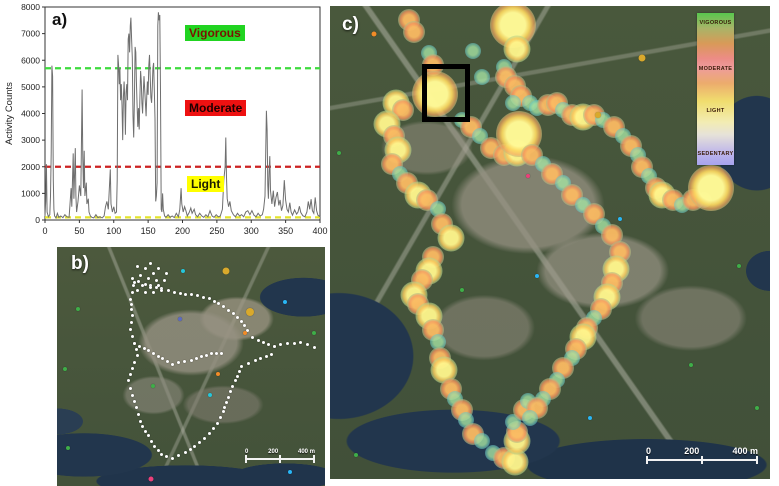 The width and height of the screenshot is (779, 486). What do you see at coordinates (216, 108) in the screenshot?
I see `moderate-zone-label: Moderate` at bounding box center [216, 108].